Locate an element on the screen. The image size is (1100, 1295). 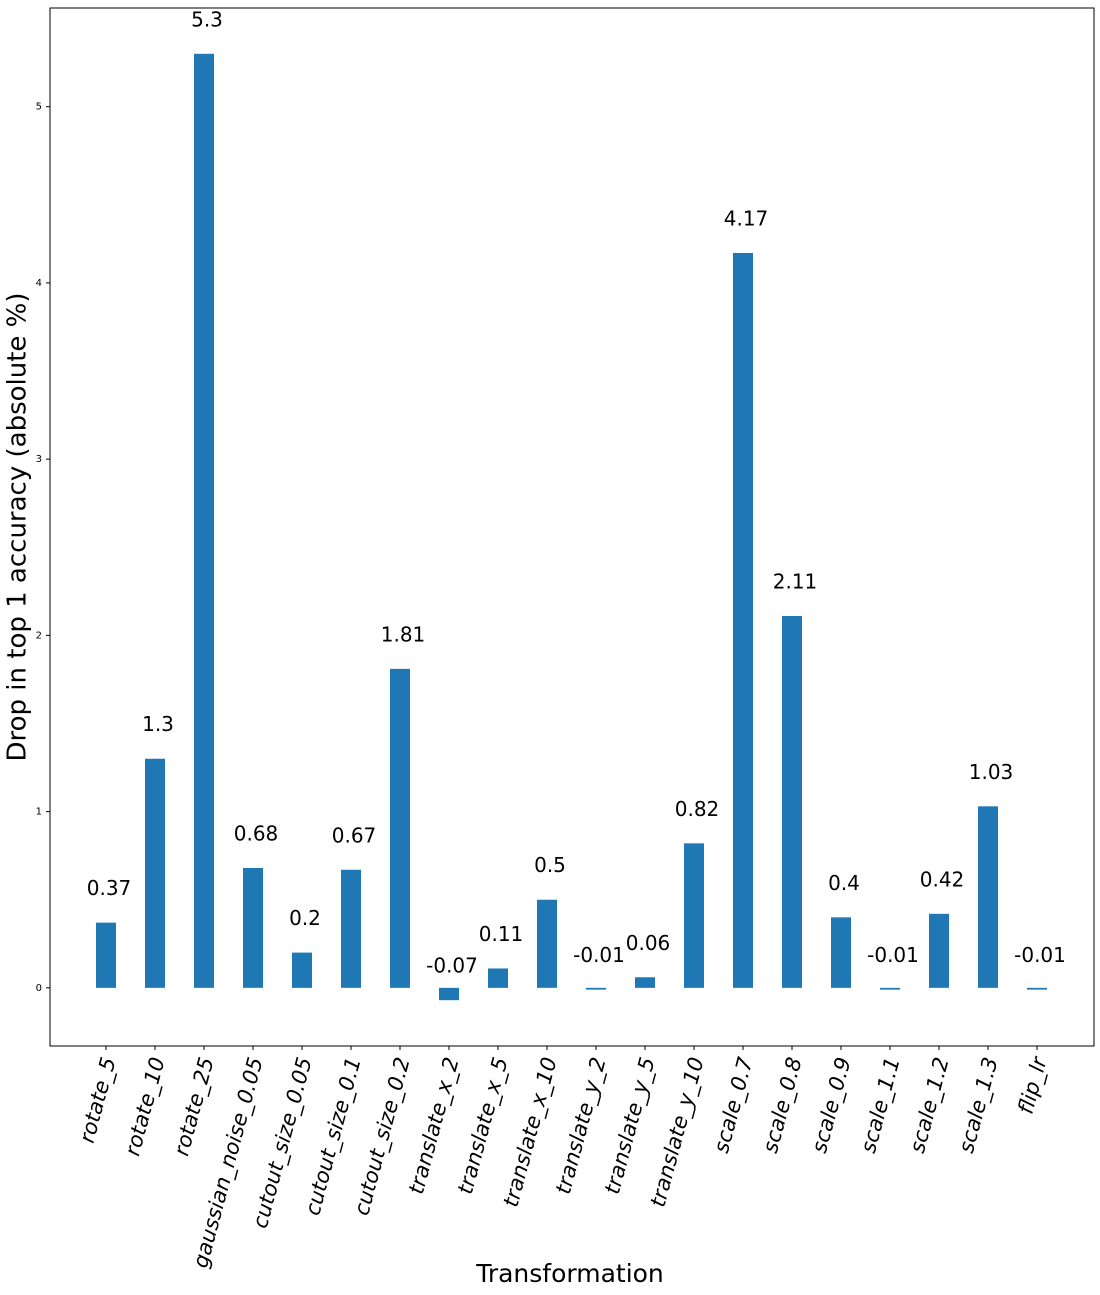
data-label: 0.2 is located at coordinates (305, 918).